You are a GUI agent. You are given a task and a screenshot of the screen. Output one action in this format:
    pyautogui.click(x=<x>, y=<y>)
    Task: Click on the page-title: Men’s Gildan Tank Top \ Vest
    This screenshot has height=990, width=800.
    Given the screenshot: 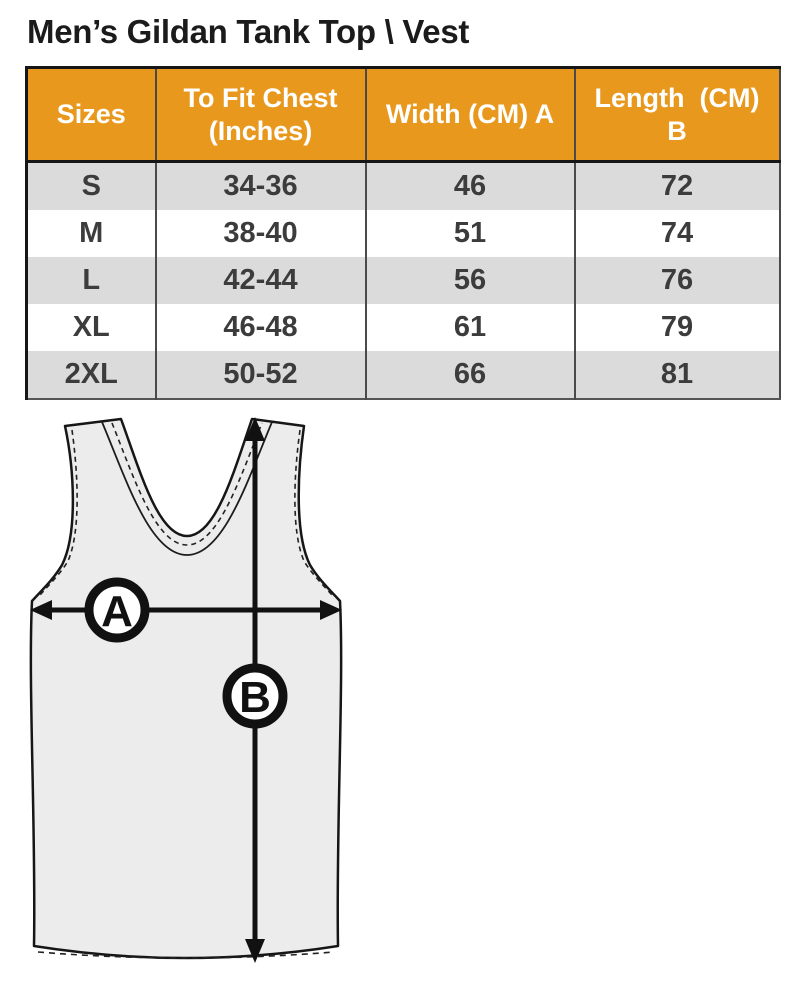 What is the action you would take?
    pyautogui.click(x=248, y=31)
    